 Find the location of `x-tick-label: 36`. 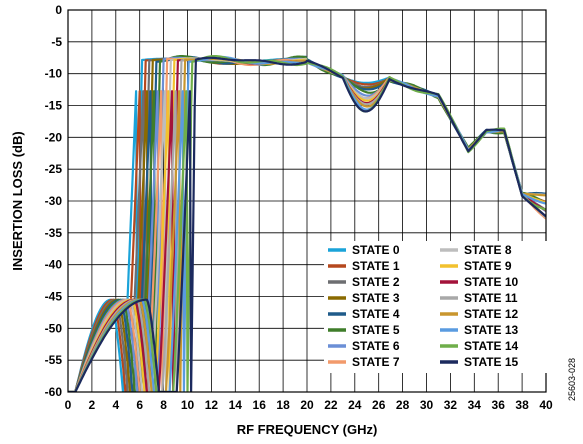

x-tick-label: 36 is located at coordinates (499, 405).